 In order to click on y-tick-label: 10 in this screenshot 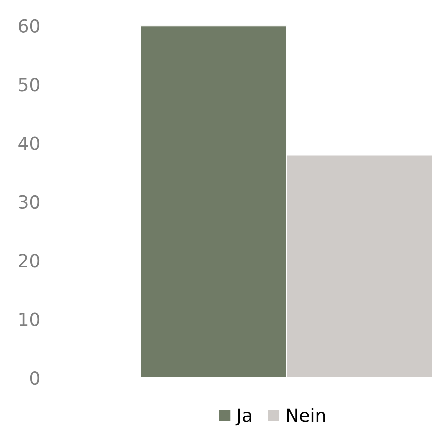, I will do `click(30, 319)`.